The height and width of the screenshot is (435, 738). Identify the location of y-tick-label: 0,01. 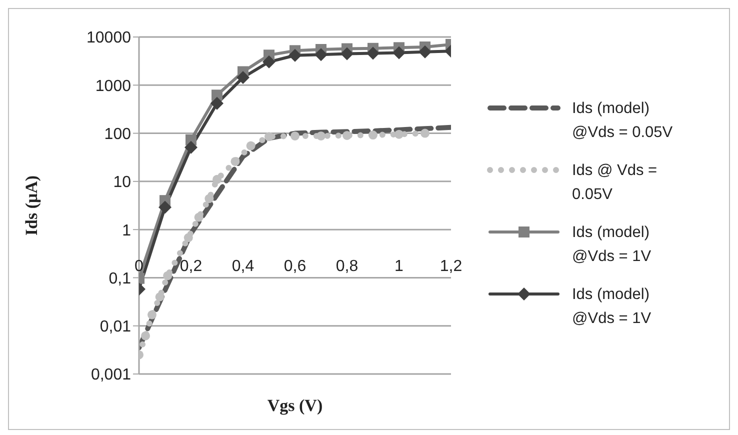
(116, 327).